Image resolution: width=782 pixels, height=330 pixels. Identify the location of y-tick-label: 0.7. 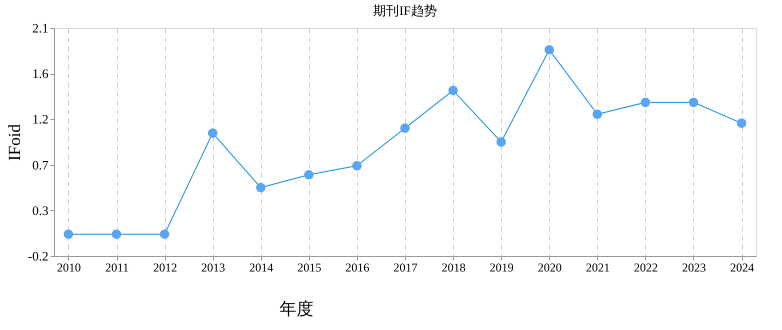
(40, 164).